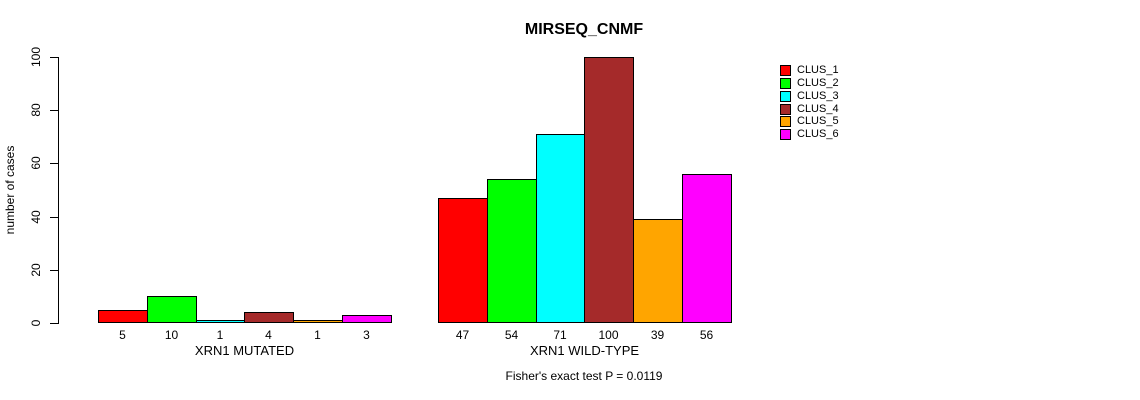 This screenshot has width=1140, height=400. What do you see at coordinates (268, 335) in the screenshot?
I see `bar-value-label: 4` at bounding box center [268, 335].